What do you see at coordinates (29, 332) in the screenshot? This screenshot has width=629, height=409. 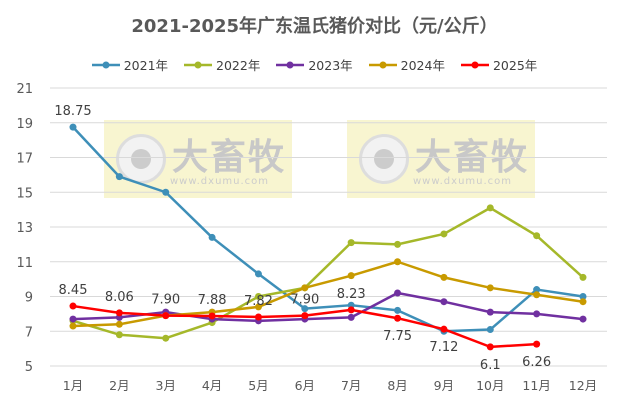 I see `y-tick-label: 7` at bounding box center [29, 332].